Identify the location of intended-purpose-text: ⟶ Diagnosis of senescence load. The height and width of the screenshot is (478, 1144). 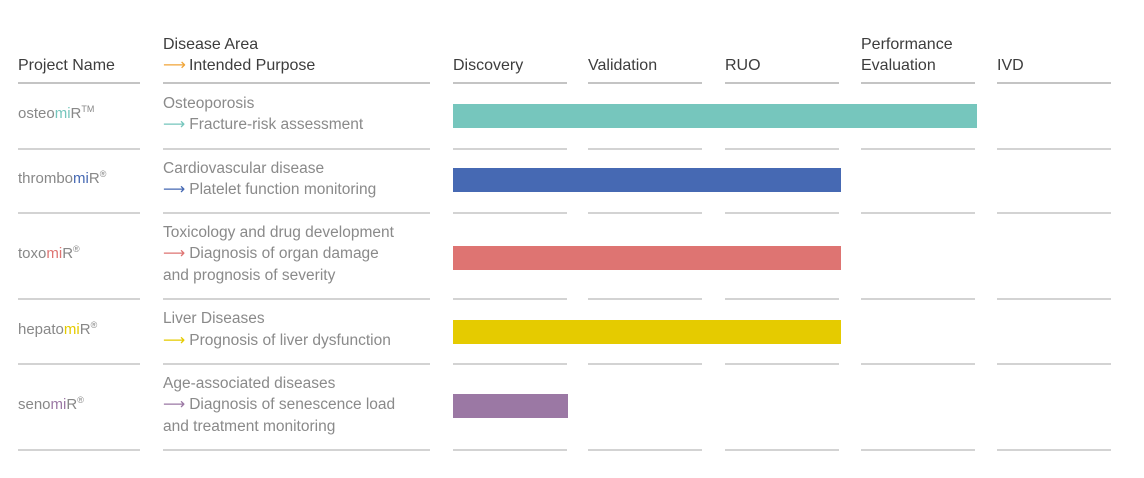
(279, 405).